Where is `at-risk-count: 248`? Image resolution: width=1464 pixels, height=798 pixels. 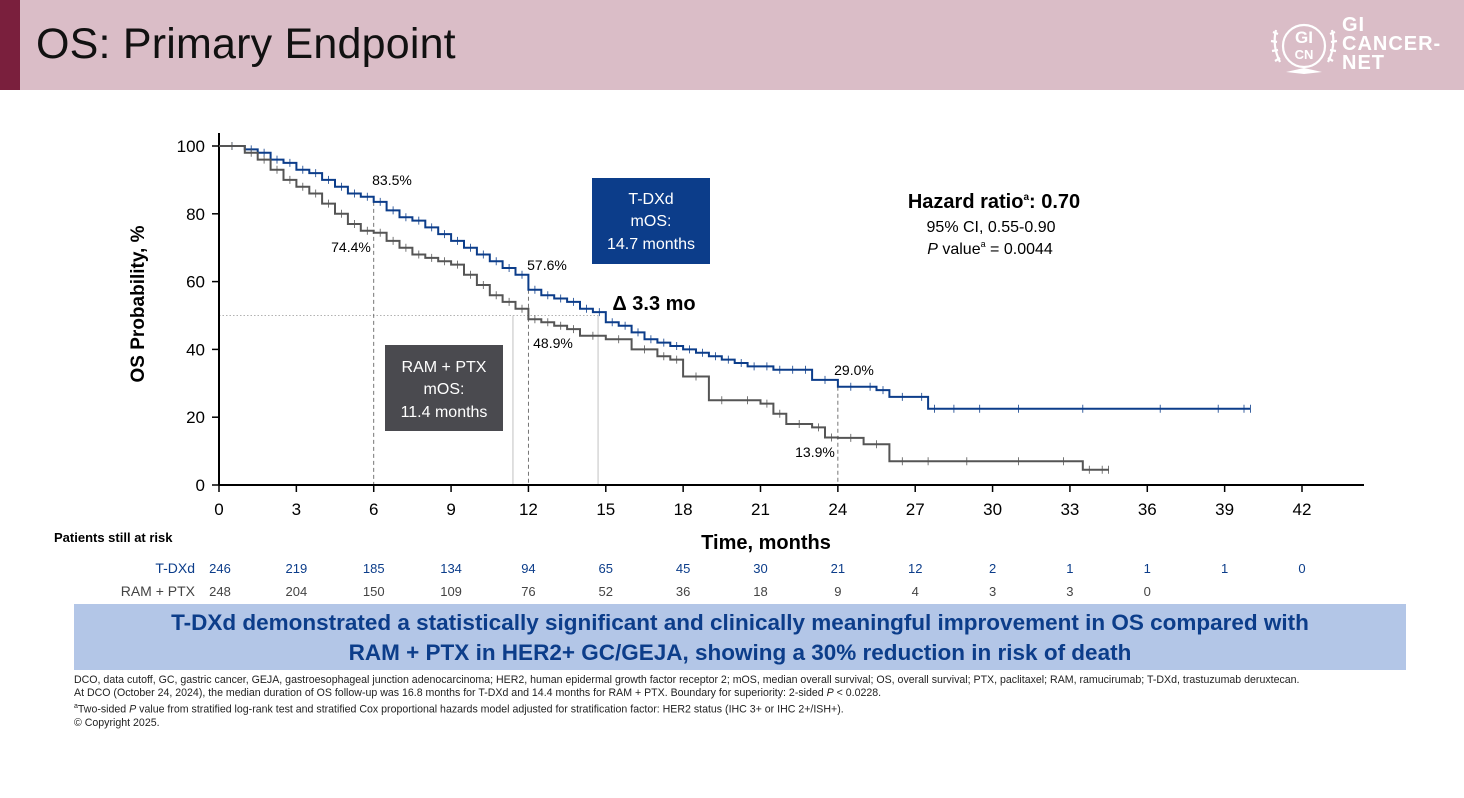
at-risk-count: 248 is located at coordinates (220, 591).